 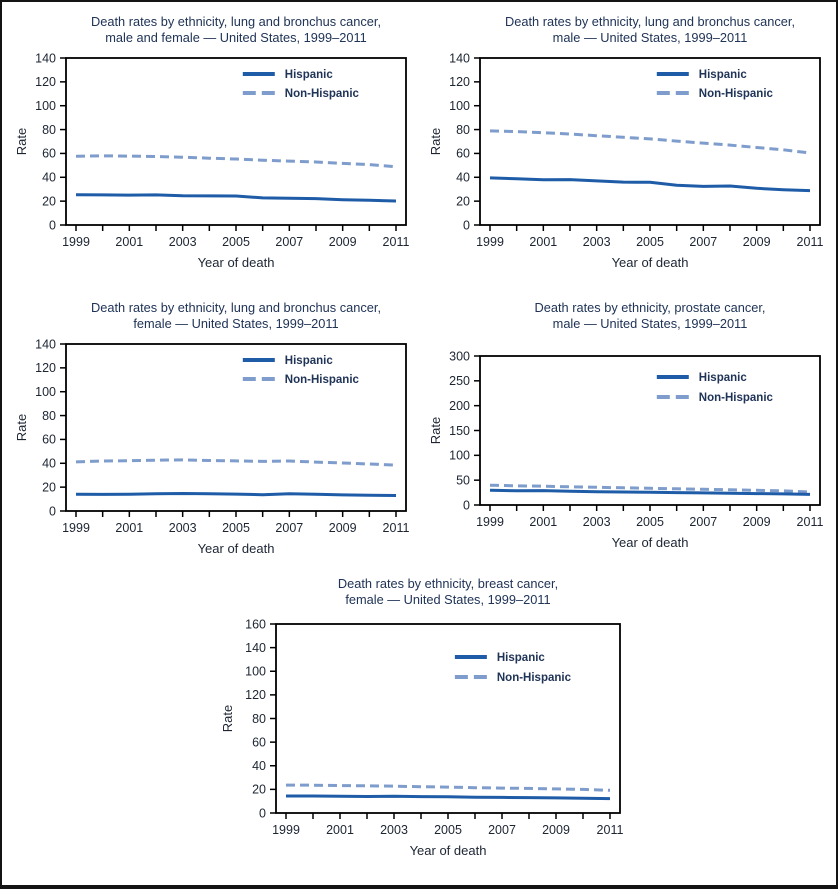 I want to click on y-tick-label: 150, so click(x=459, y=431).